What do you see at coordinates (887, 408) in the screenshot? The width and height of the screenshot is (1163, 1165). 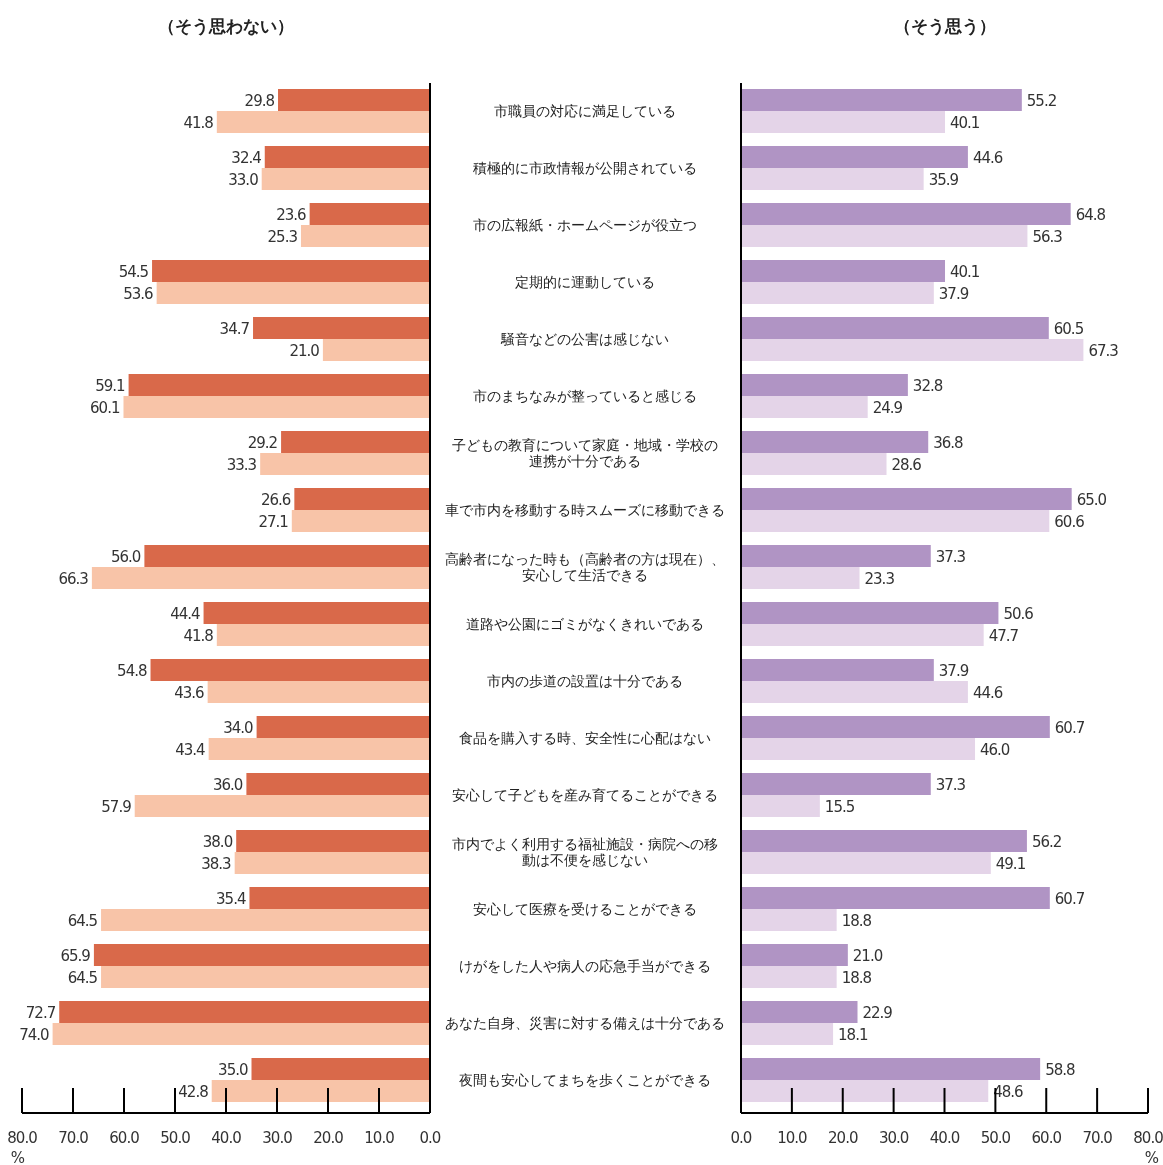 I see `data-label: 24.9` at bounding box center [887, 408].